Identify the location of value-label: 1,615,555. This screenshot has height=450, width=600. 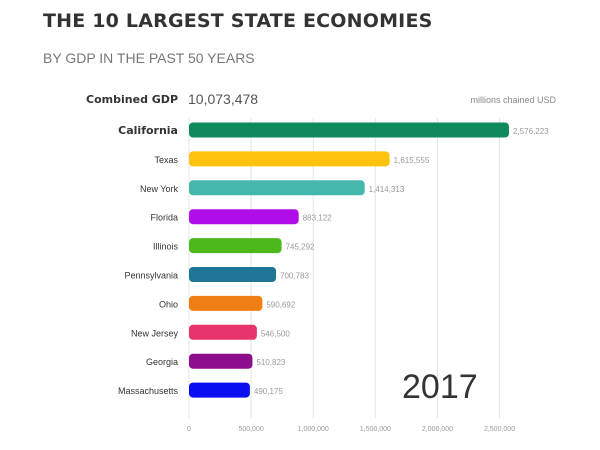
(412, 160).